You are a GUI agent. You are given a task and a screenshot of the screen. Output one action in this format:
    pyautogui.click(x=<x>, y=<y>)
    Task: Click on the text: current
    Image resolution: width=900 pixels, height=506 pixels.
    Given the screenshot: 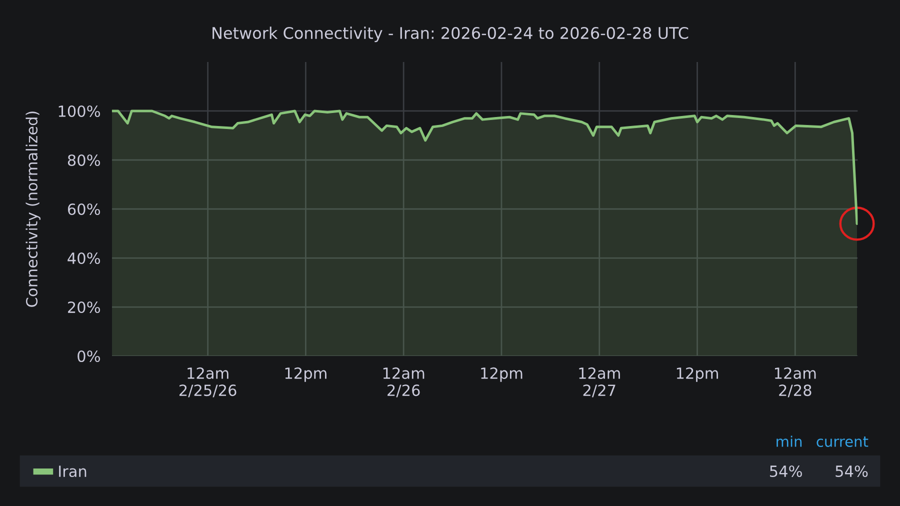 What is the action you would take?
    pyautogui.click(x=842, y=441)
    